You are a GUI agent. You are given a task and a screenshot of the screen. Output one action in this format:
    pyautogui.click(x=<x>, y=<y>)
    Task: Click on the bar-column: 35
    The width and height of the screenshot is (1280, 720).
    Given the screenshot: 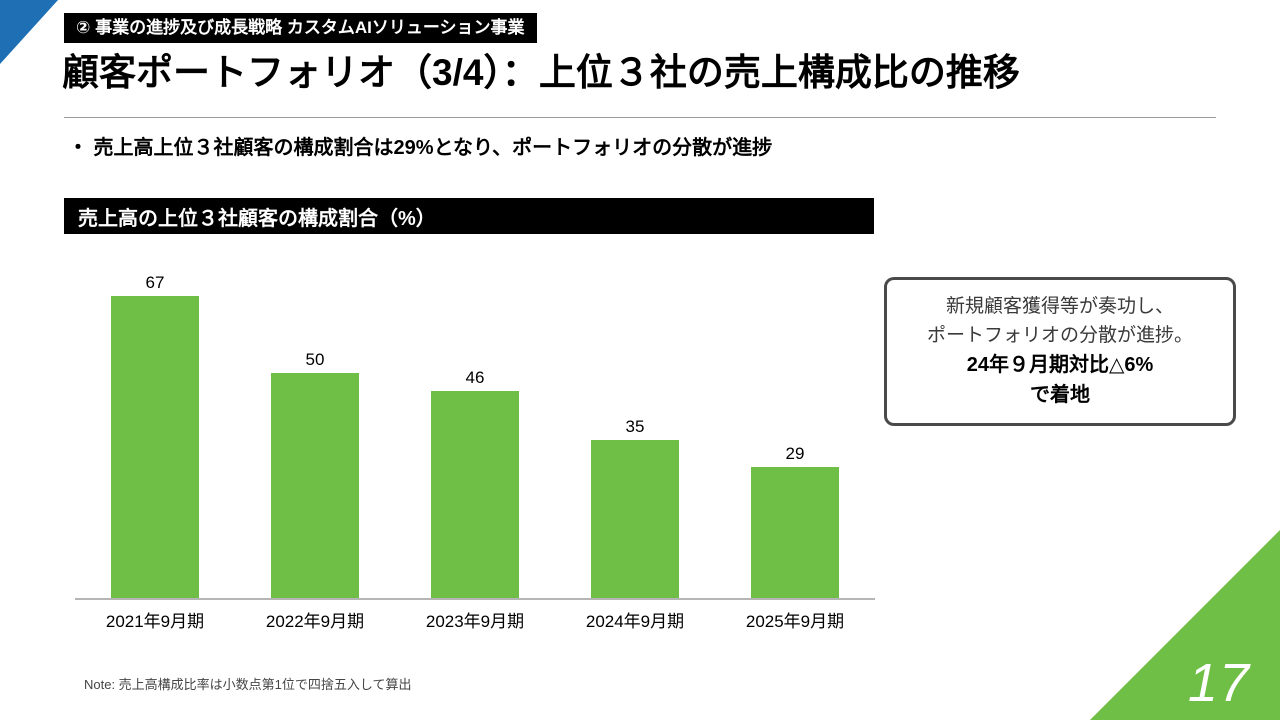 What is the action you would take?
    pyautogui.click(x=635, y=507)
    